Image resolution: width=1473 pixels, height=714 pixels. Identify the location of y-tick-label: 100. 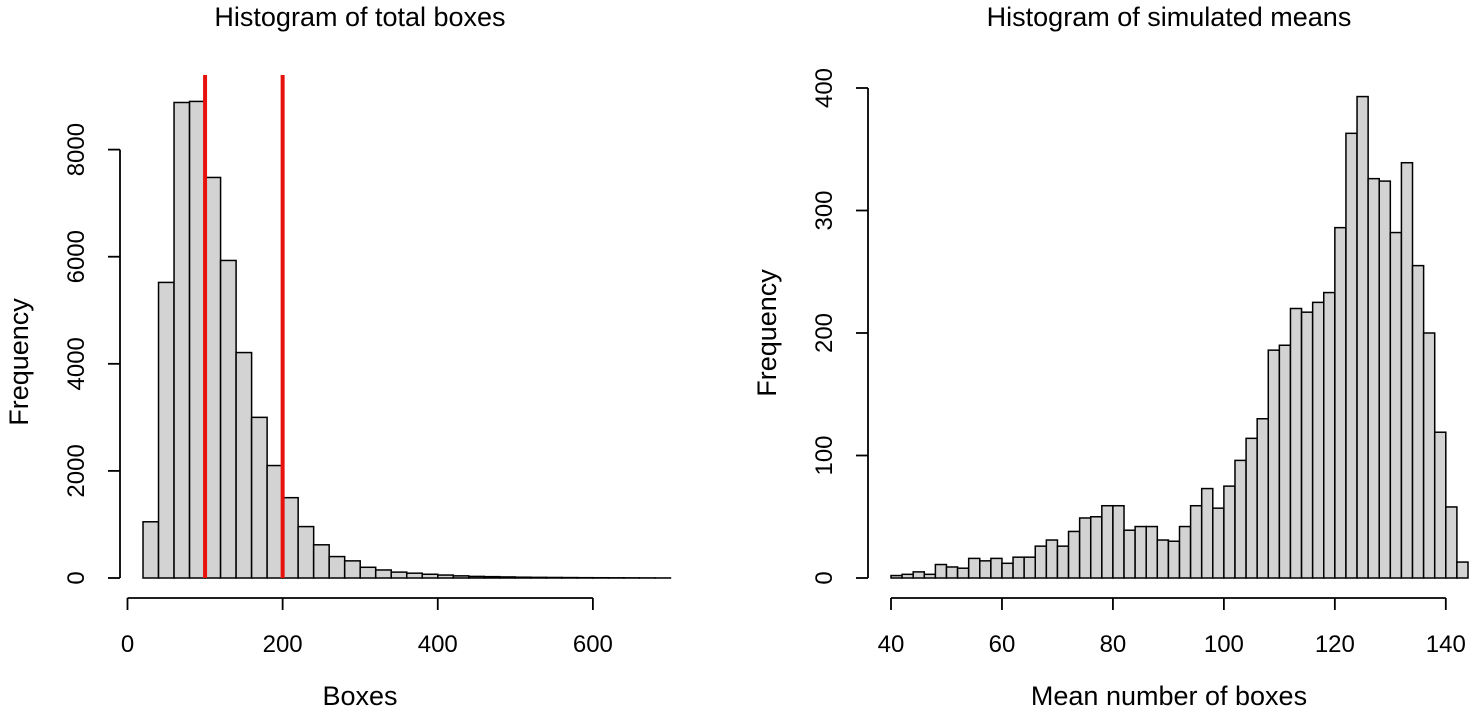
(824, 455).